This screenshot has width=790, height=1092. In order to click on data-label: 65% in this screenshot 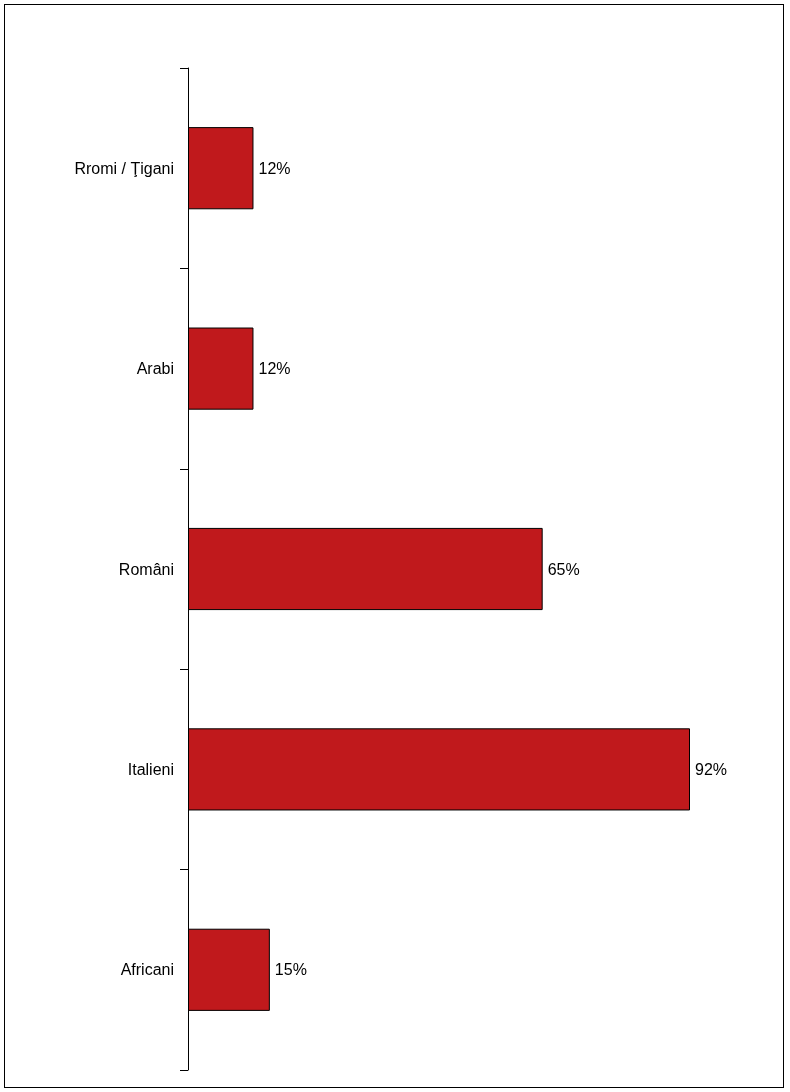, I will do `click(563, 569)`.